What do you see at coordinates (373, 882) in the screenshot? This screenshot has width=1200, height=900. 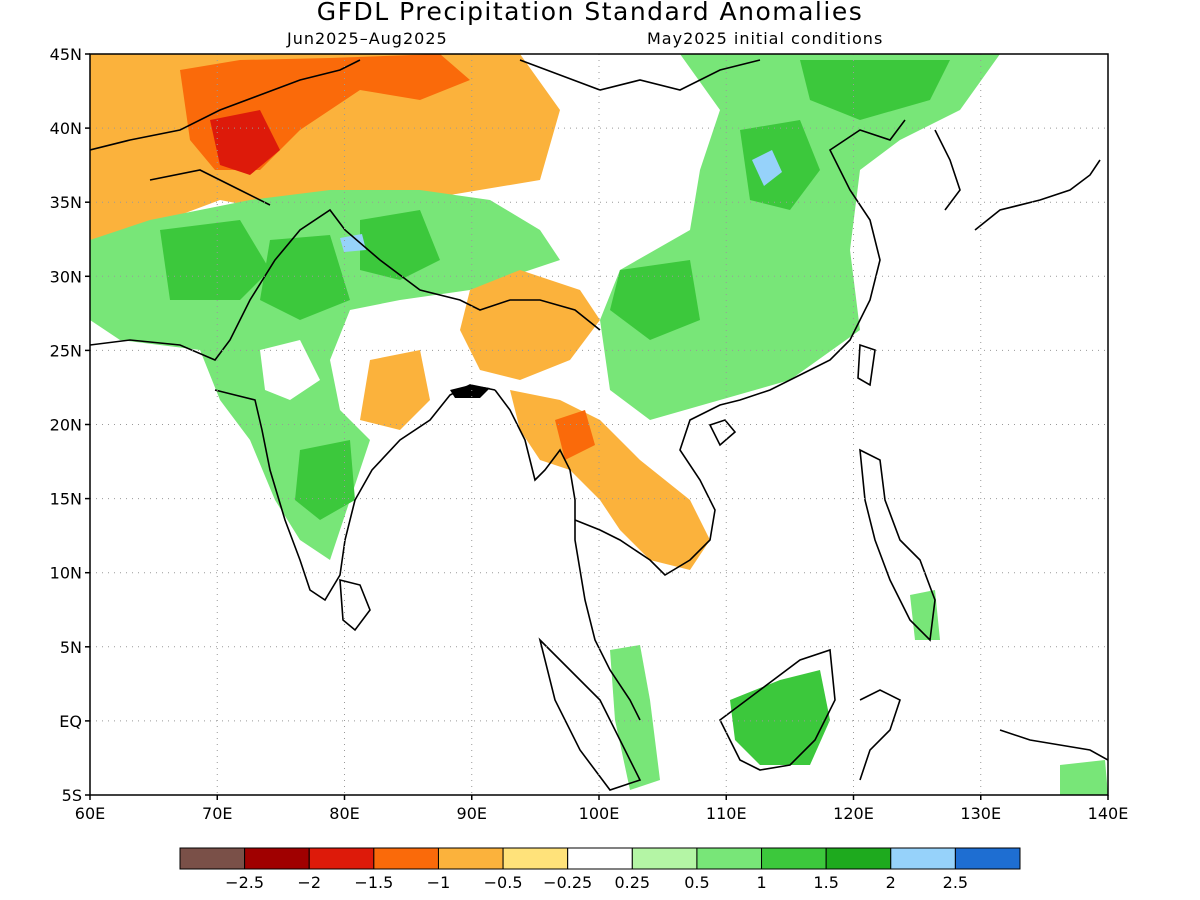 I see `colorbar-label: −1.5` at bounding box center [373, 882].